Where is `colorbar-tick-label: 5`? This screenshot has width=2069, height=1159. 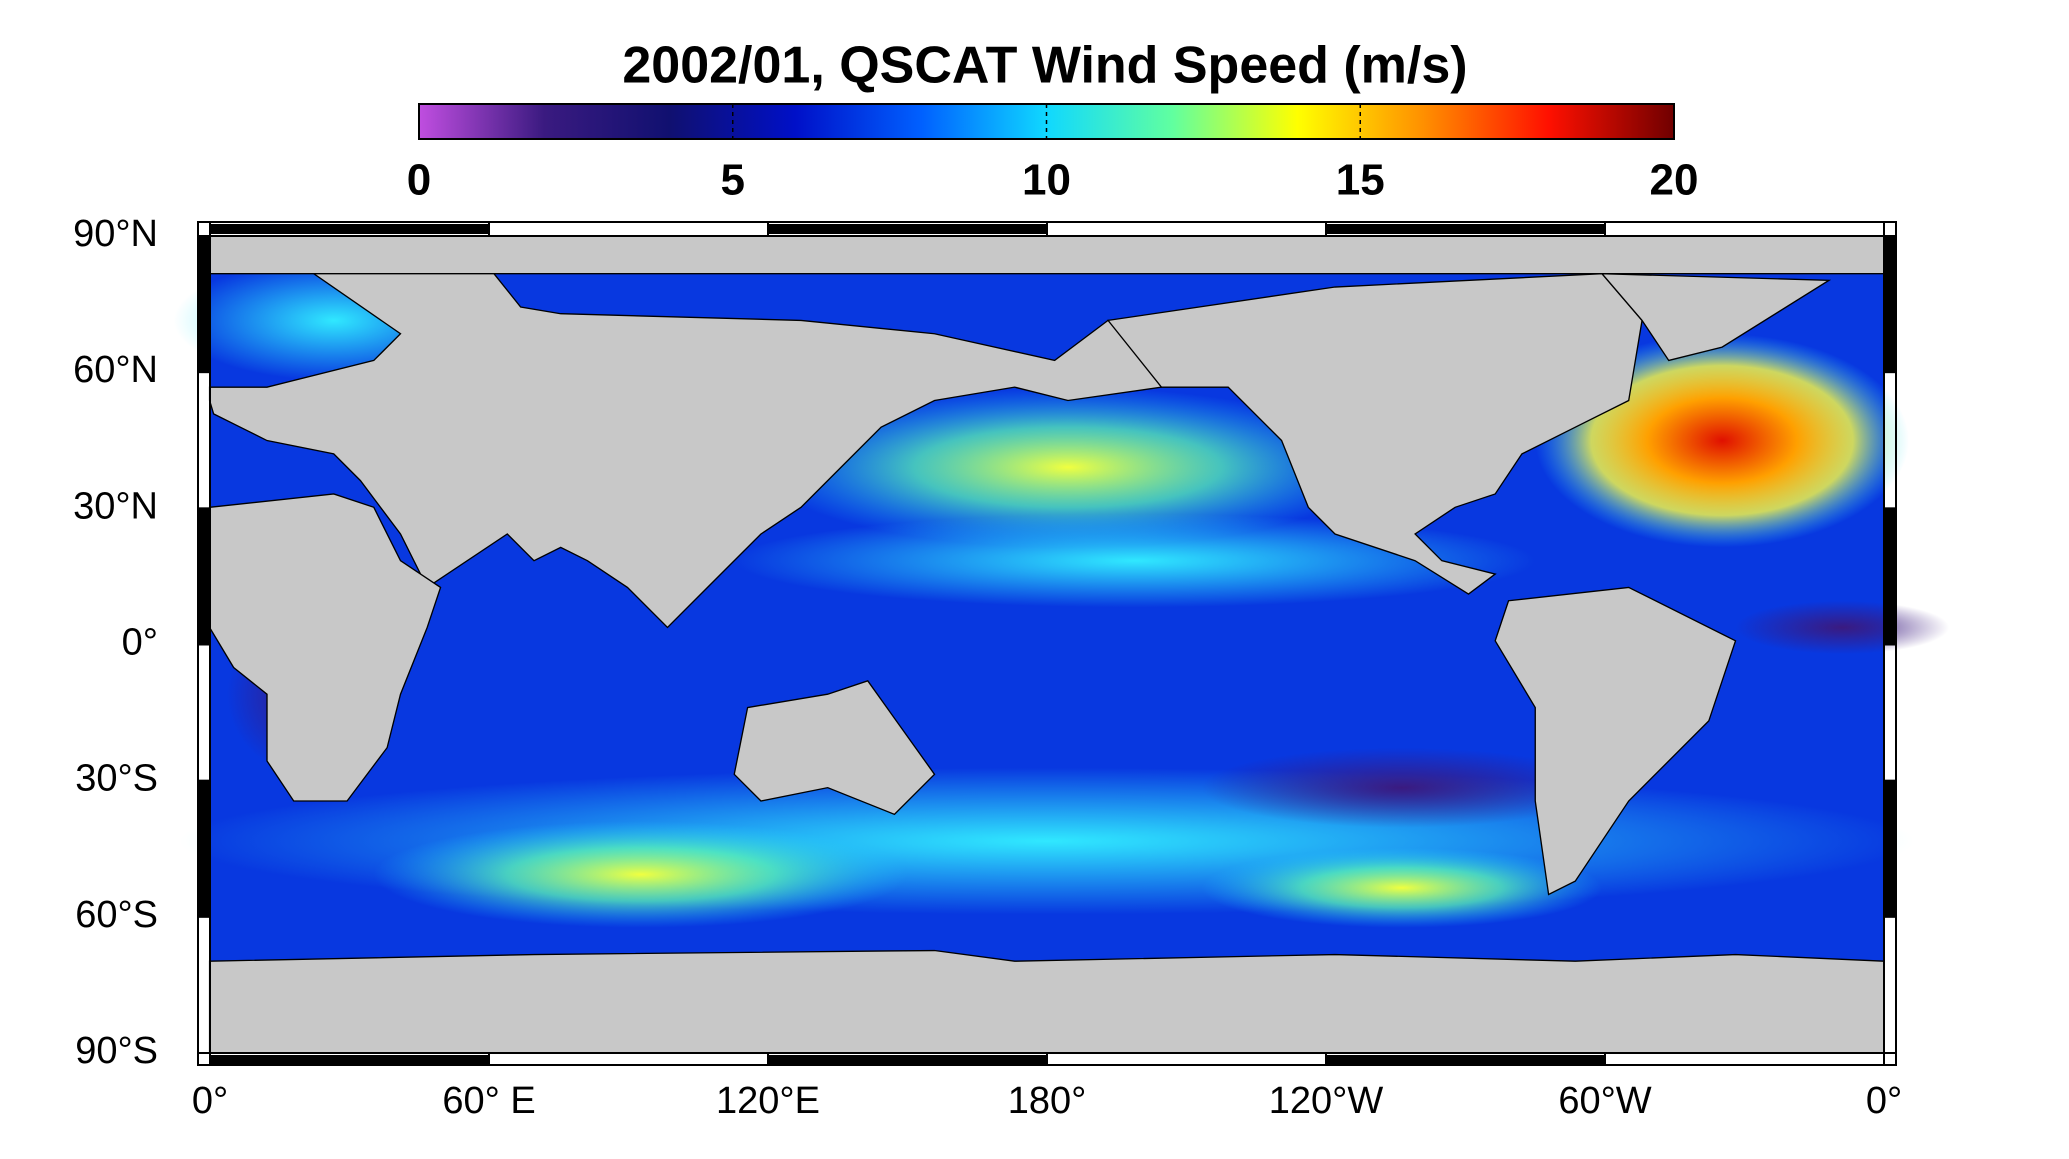
colorbar-tick-label: 5 is located at coordinates (733, 180).